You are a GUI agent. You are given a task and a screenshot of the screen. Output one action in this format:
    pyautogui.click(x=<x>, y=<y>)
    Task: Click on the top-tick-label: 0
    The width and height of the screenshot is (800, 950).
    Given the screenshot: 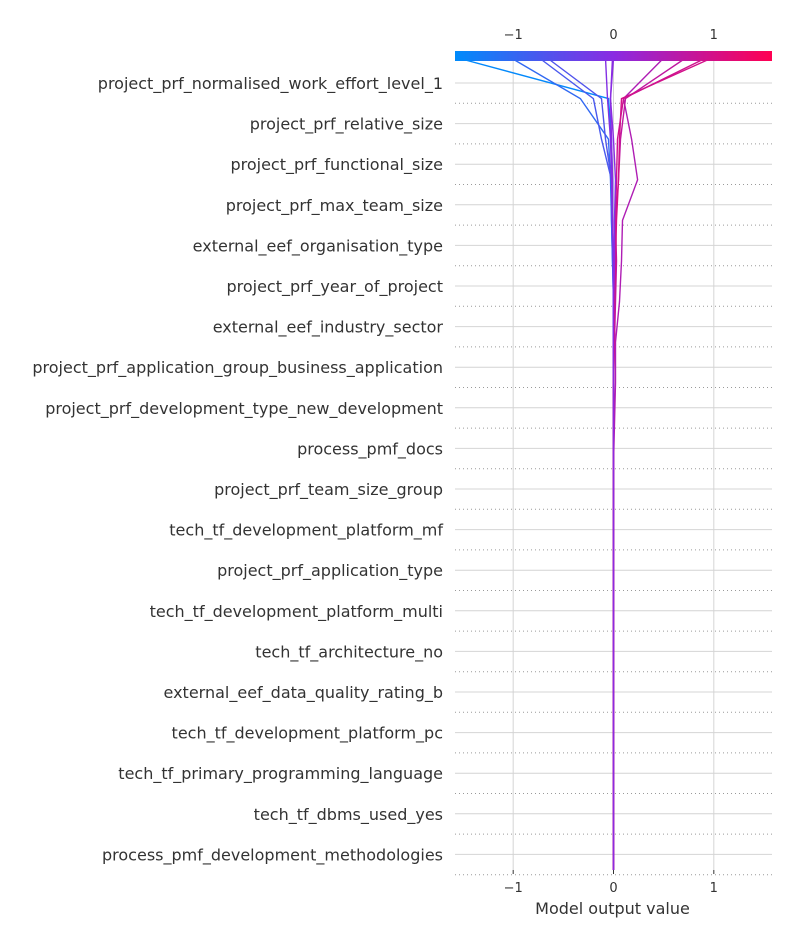 What is the action you would take?
    pyautogui.click(x=613, y=35)
    